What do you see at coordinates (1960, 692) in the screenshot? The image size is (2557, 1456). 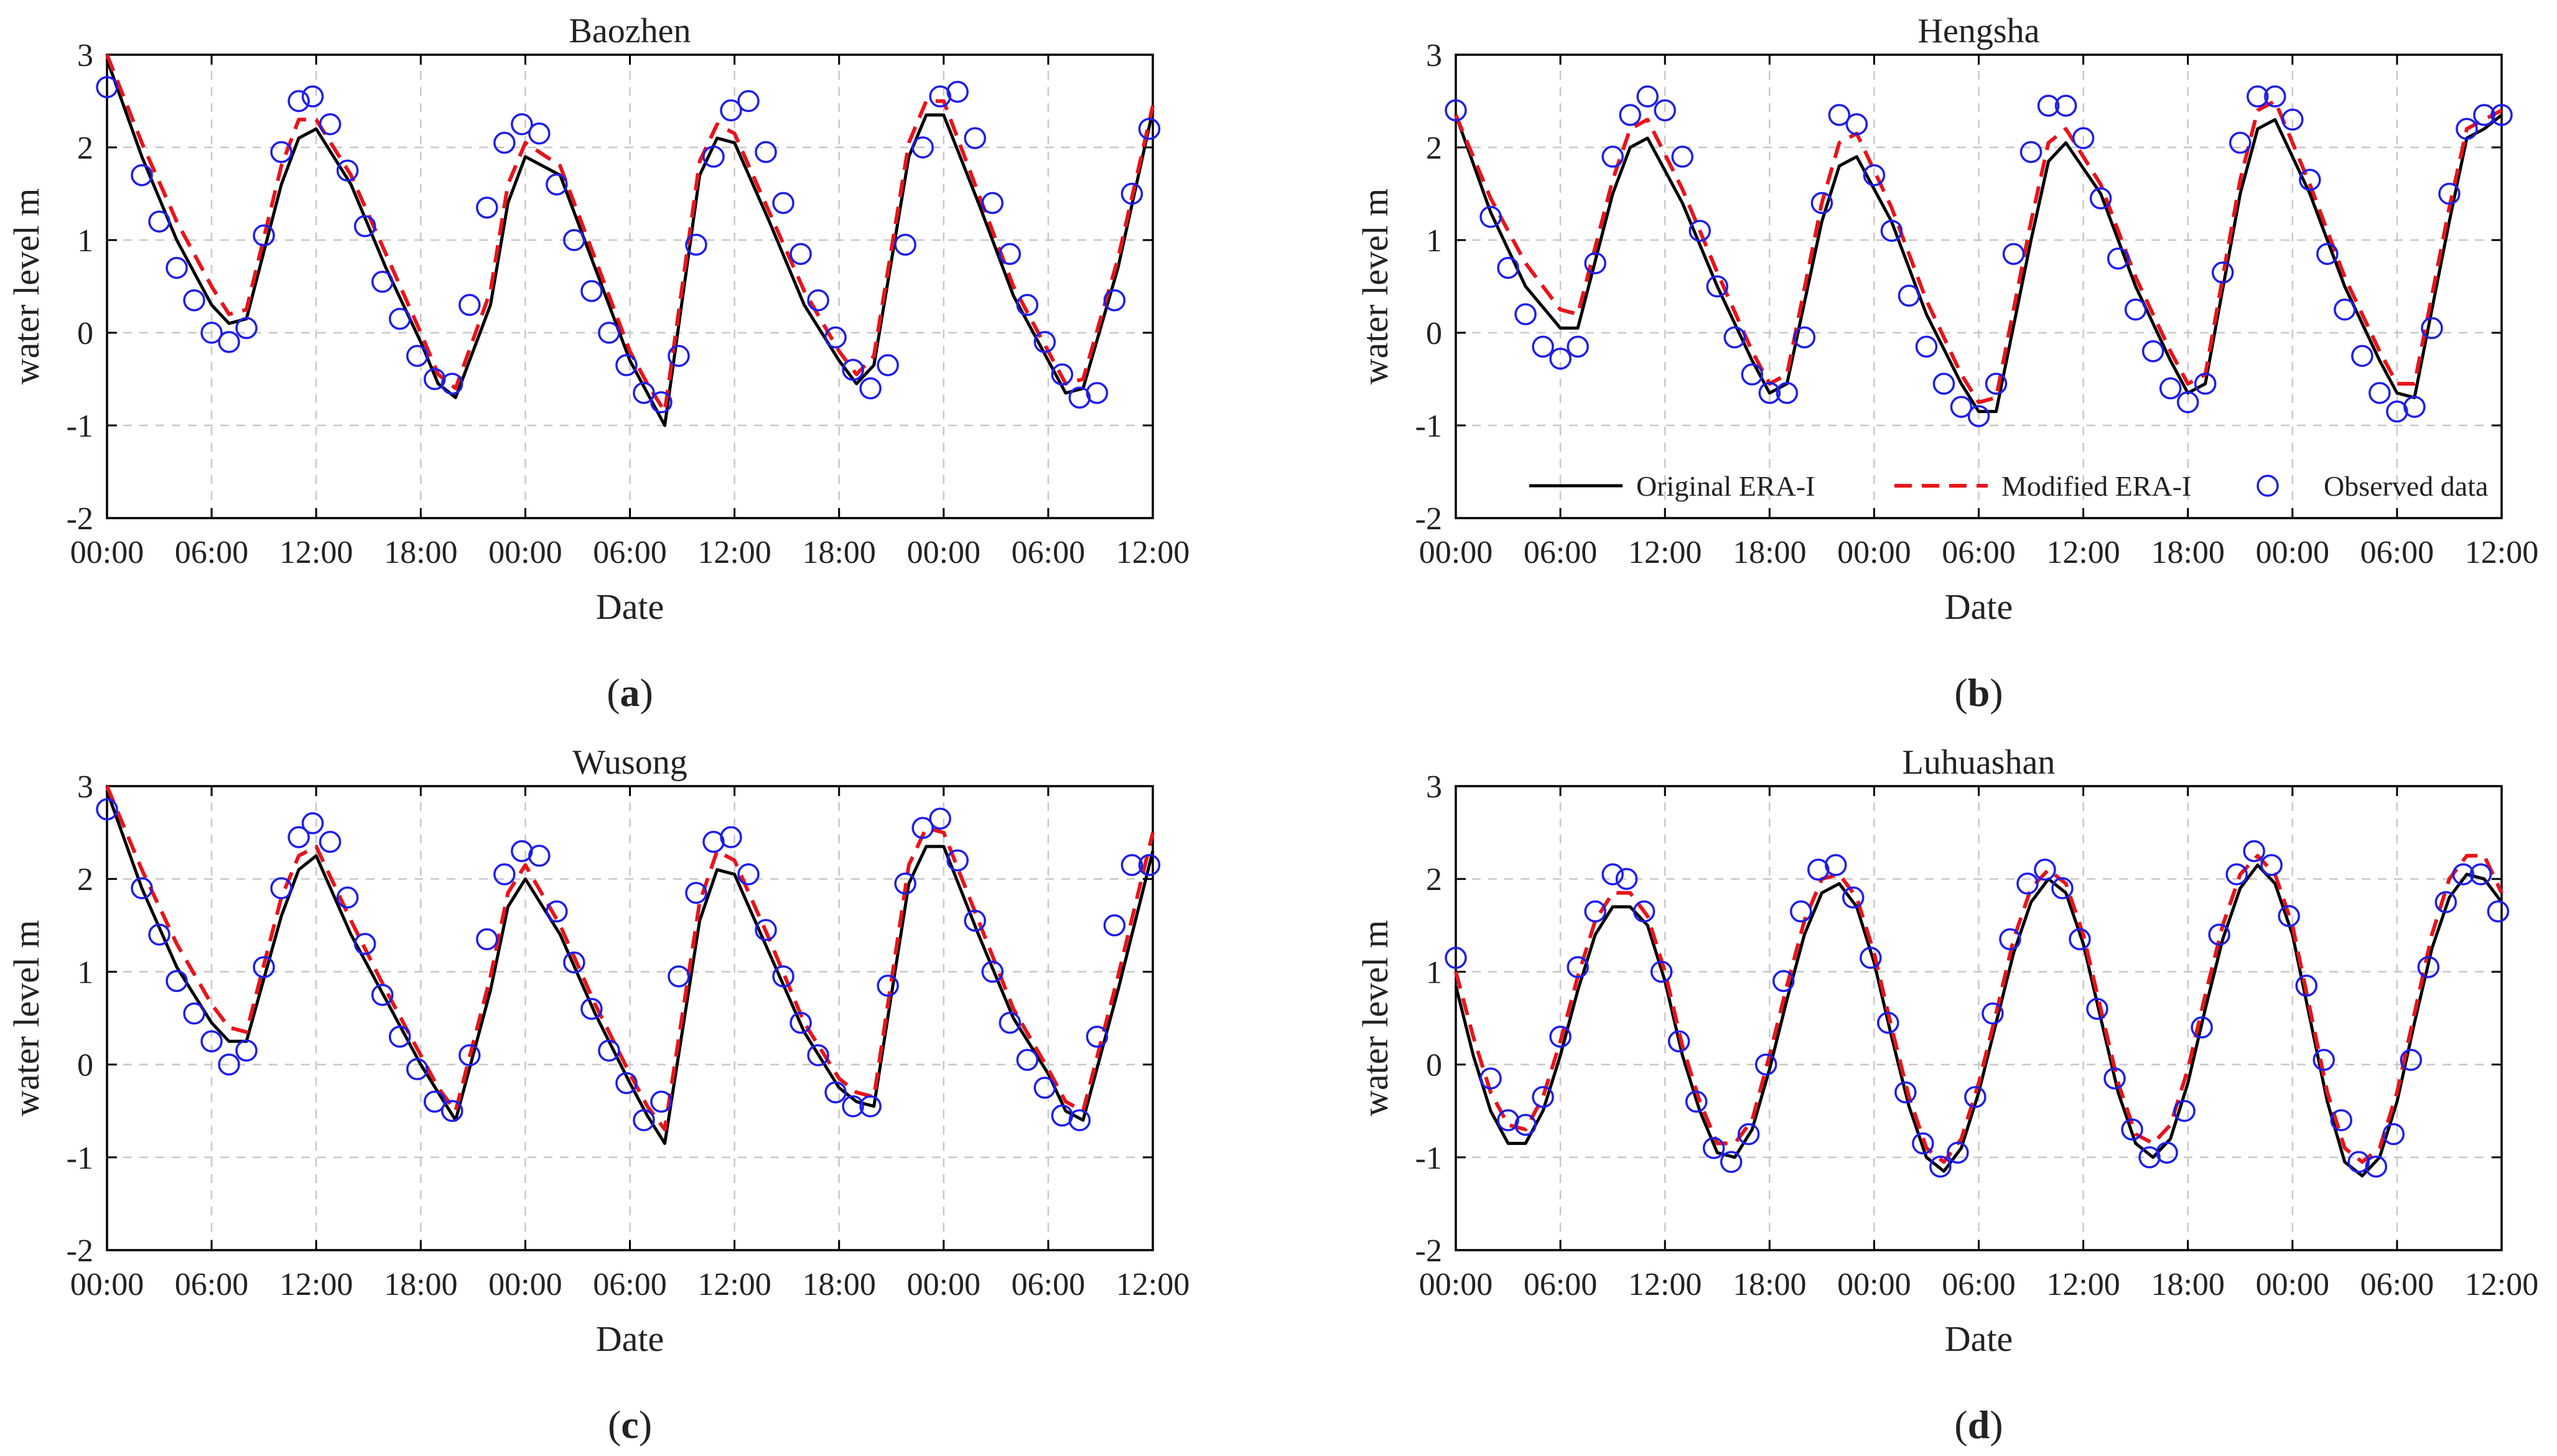 I see `caption-paren-open: (` at bounding box center [1960, 692].